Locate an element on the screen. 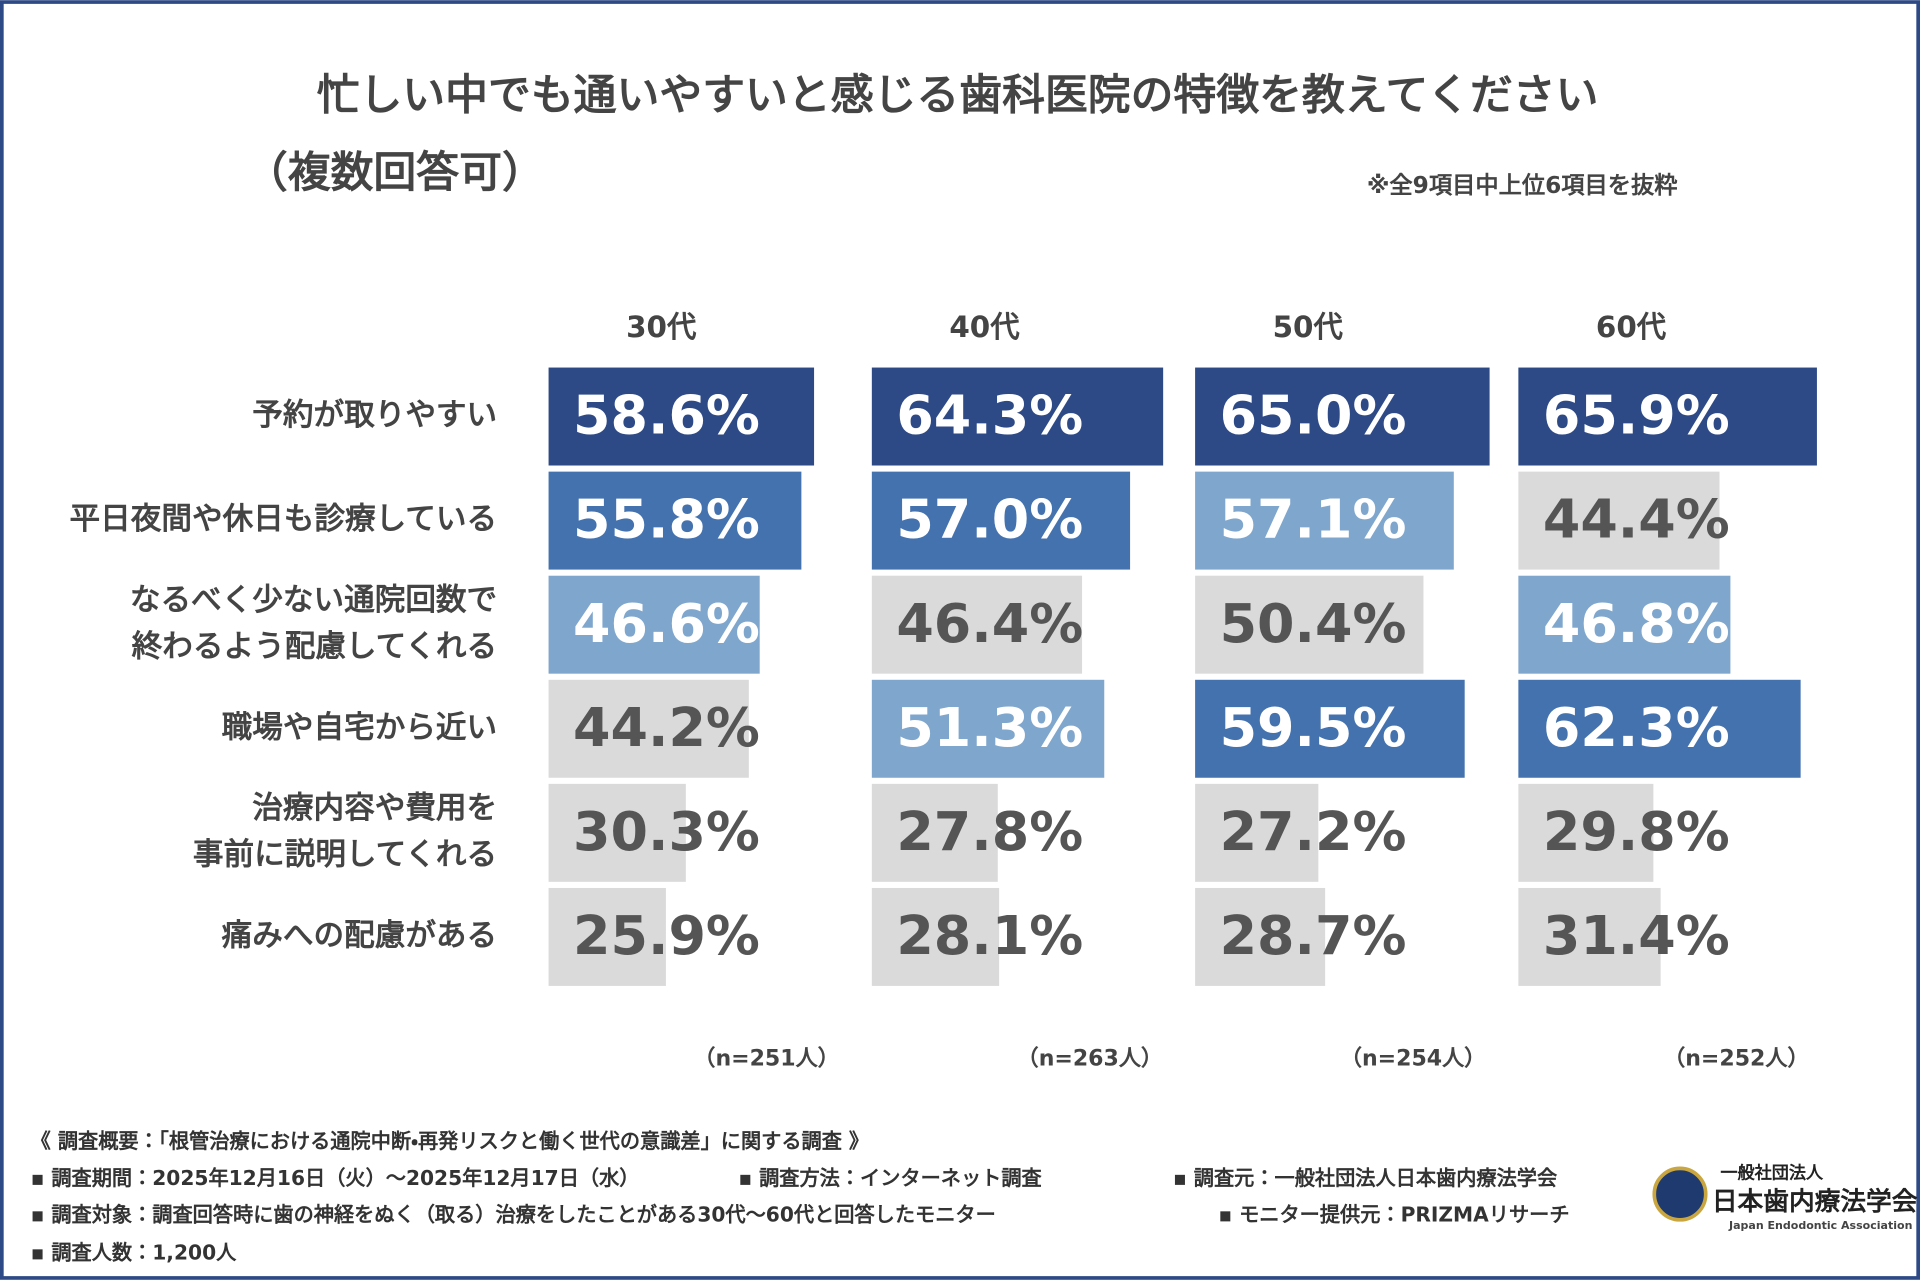  value-label: 65.9% is located at coordinates (1636, 415).